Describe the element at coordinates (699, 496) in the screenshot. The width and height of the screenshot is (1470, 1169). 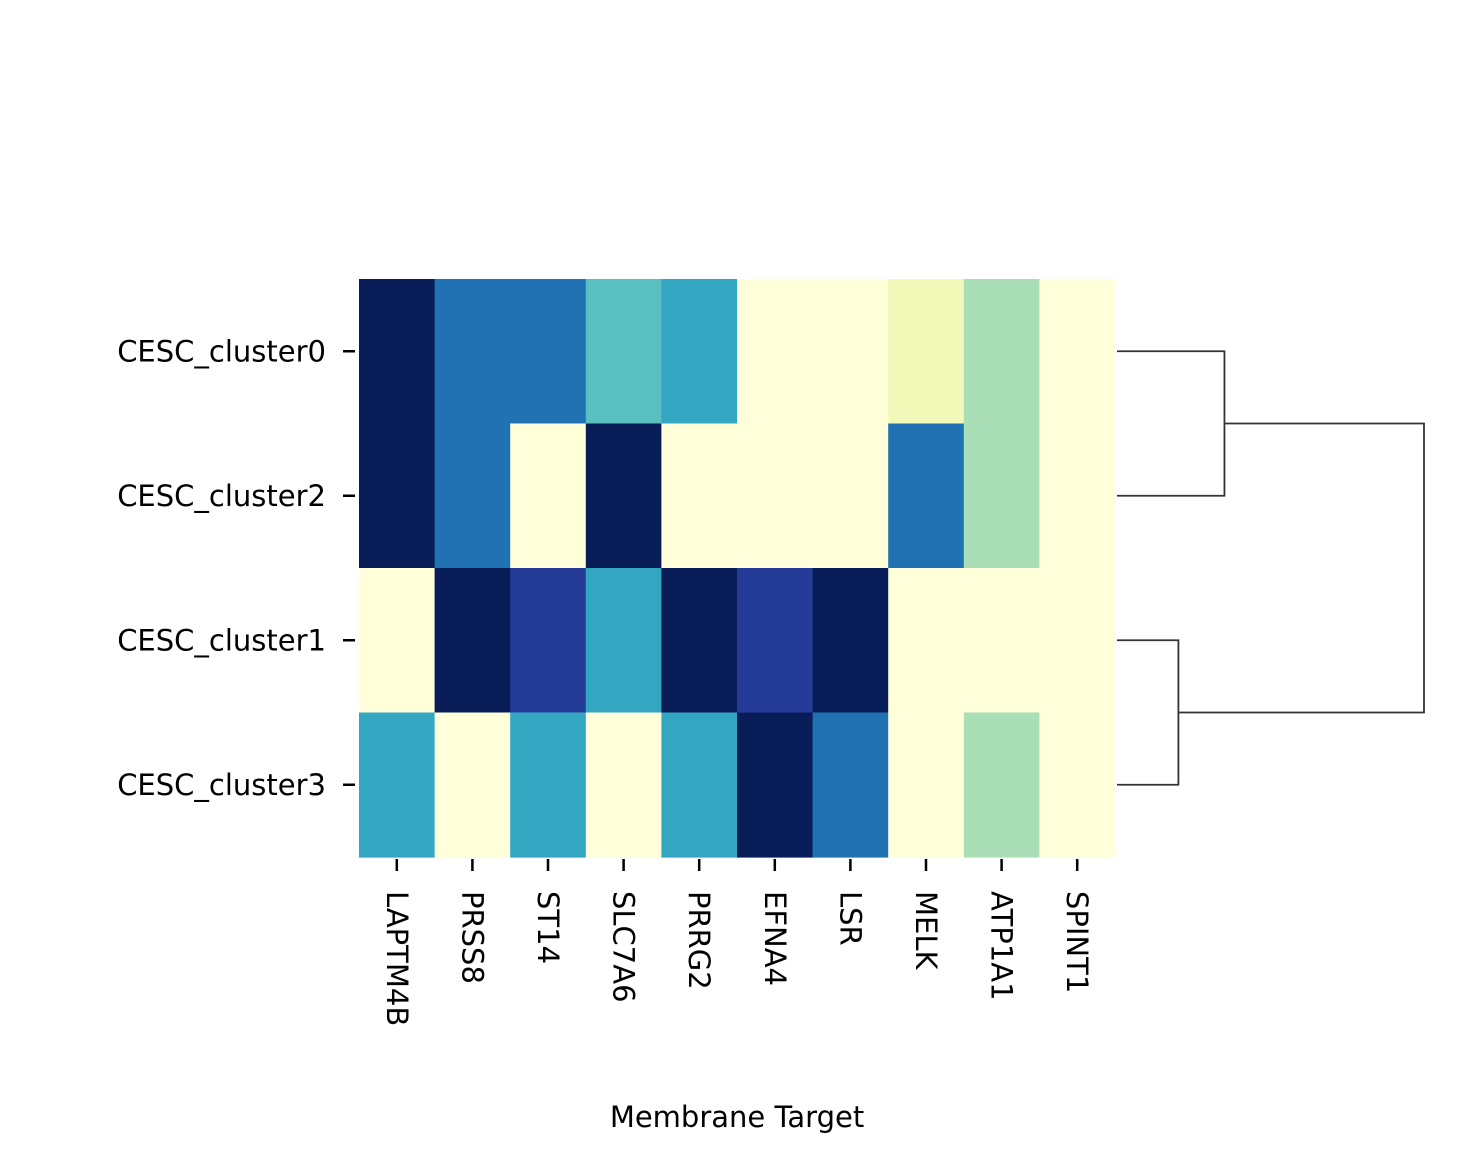
I see `heatmap-cell-CESC_cluster2-PRRG2` at that location.